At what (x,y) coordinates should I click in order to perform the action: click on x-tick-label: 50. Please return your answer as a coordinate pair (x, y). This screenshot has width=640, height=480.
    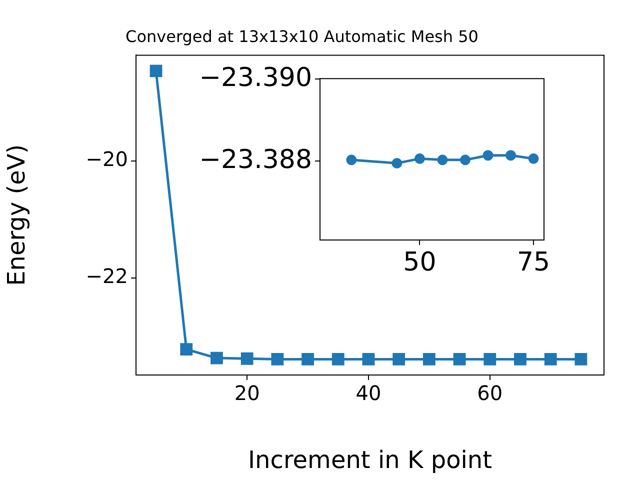
    Looking at the image, I should click on (419, 262).